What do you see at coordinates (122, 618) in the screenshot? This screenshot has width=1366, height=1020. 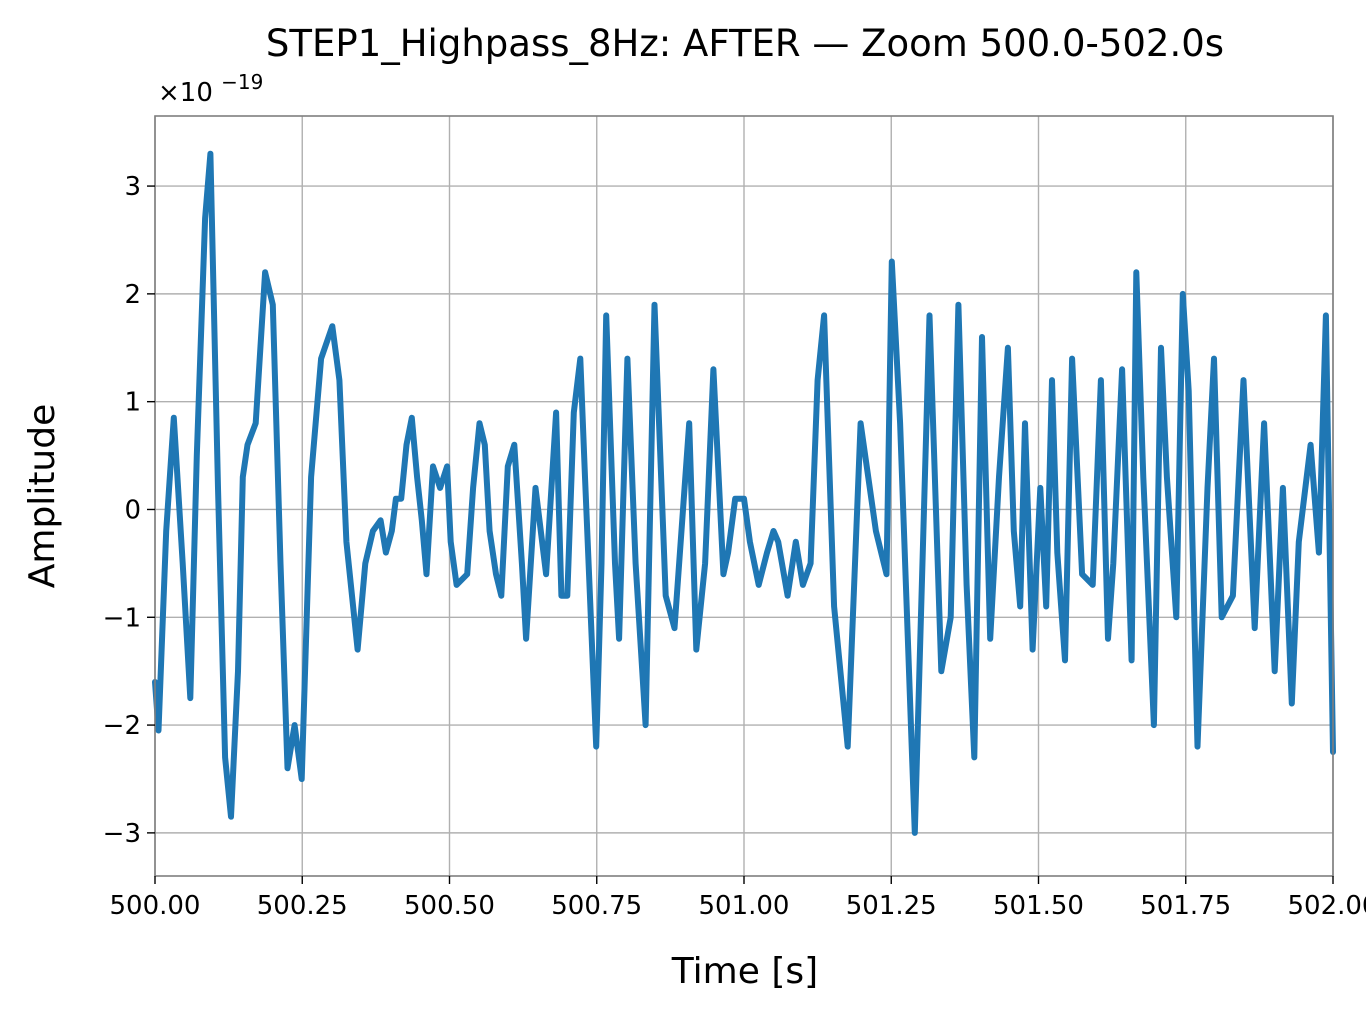 I see `y-tick-label: −1` at bounding box center [122, 618].